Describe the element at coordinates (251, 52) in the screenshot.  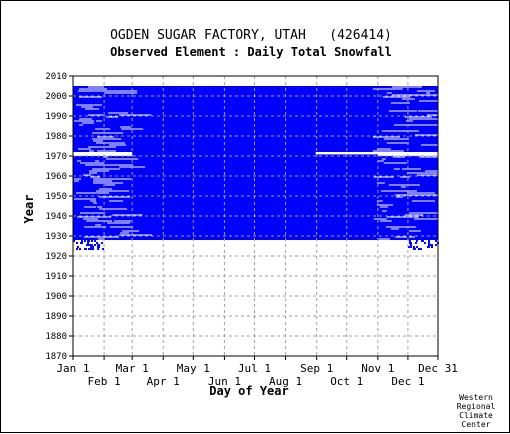
I see `chart-subtitle: Observed Element : Daily Total Snowfall` at that location.